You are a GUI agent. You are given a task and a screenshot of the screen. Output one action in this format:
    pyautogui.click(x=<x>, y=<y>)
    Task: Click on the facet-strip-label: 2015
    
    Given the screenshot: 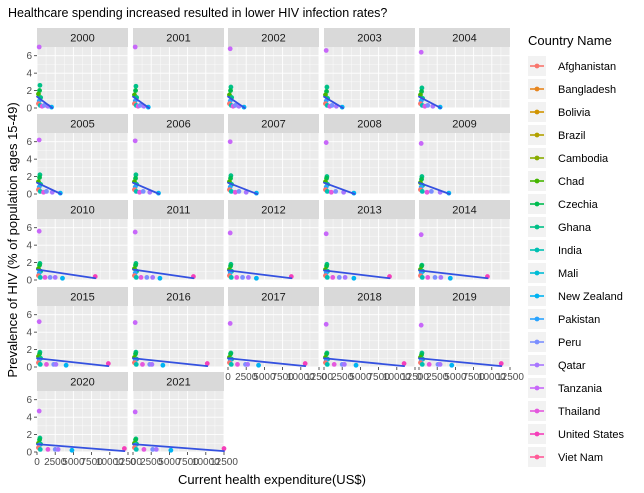 What is the action you would take?
    pyautogui.click(x=82, y=298)
    